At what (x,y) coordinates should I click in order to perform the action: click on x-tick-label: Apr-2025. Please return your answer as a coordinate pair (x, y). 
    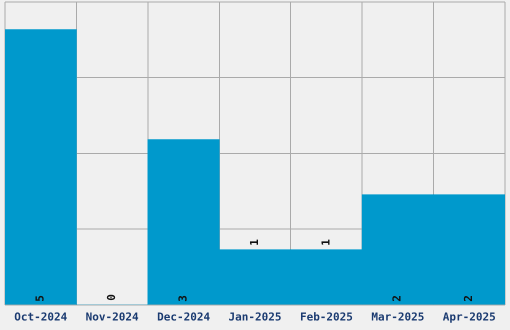
    Looking at the image, I should click on (469, 317).